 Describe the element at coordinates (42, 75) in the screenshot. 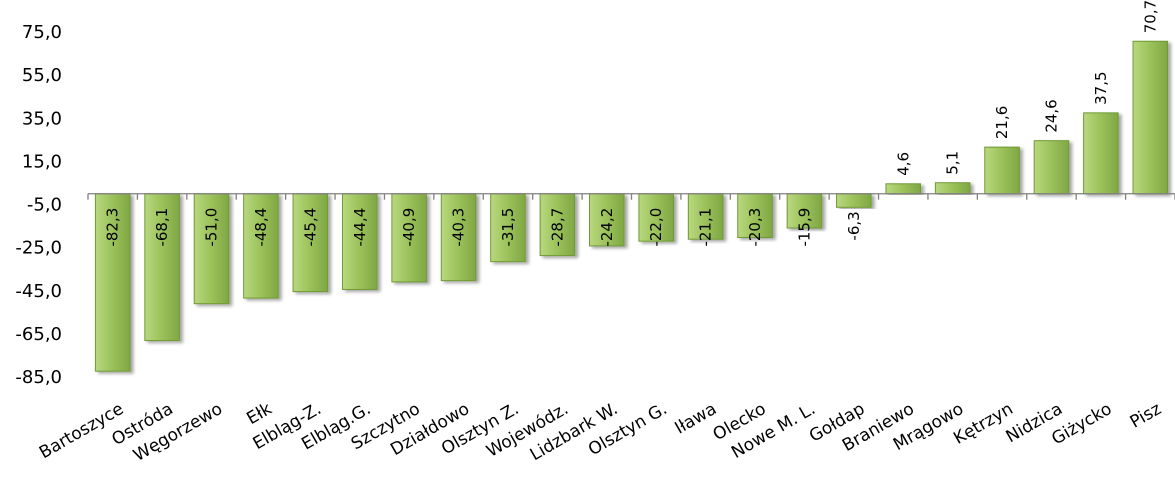

I see `y-tick-label: 55,0` at that location.